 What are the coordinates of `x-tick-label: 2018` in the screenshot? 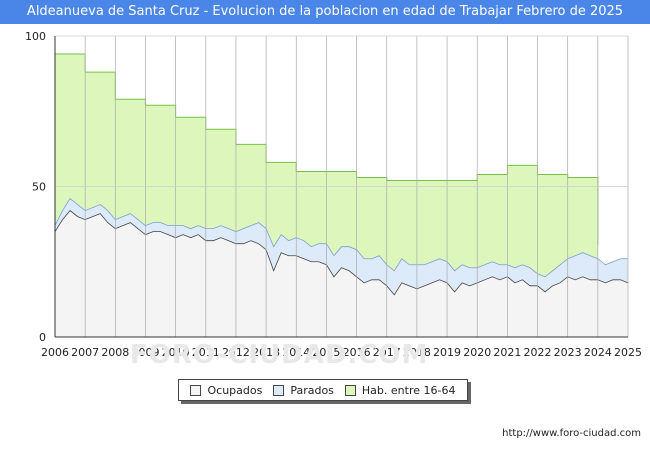 It's located at (417, 352).